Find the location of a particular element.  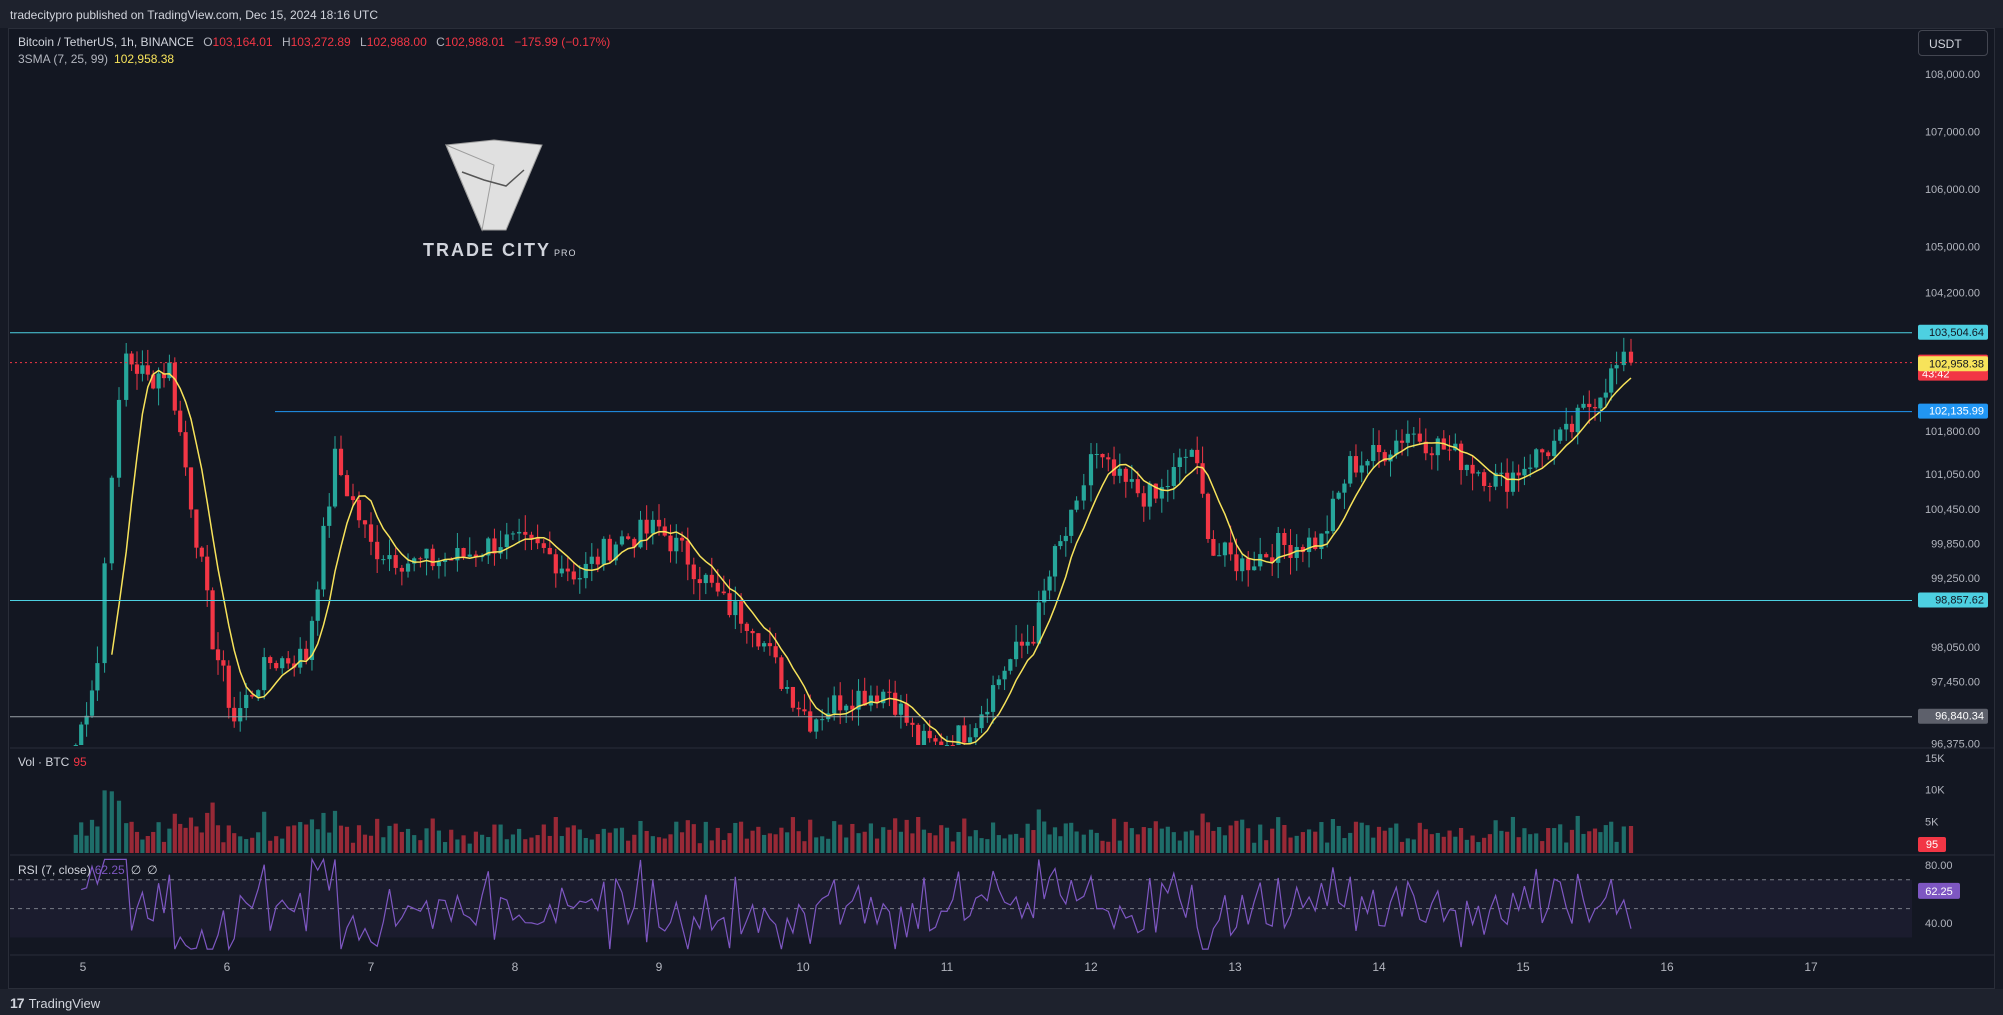

tradingview-logo: 17 TradingView is located at coordinates (55, 1003).